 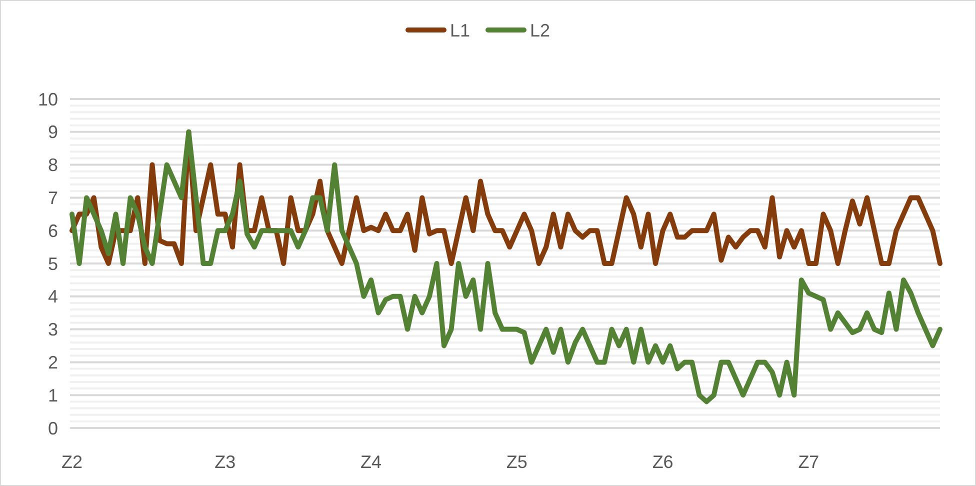 I want to click on x-tick-label: Z3, so click(x=225, y=462).